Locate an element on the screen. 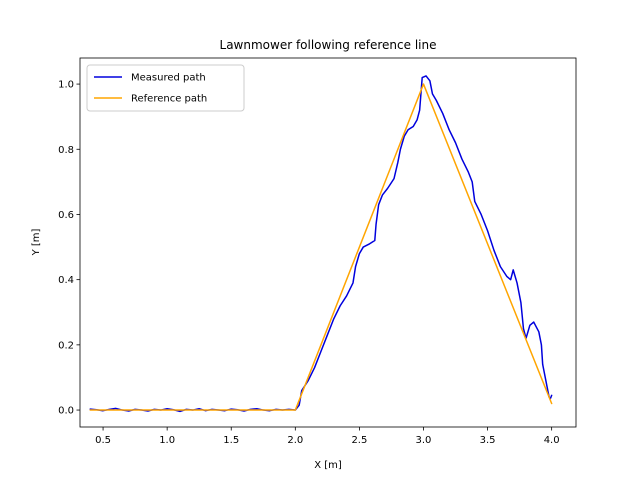  x-tick-label: 2.0 is located at coordinates (295, 440).